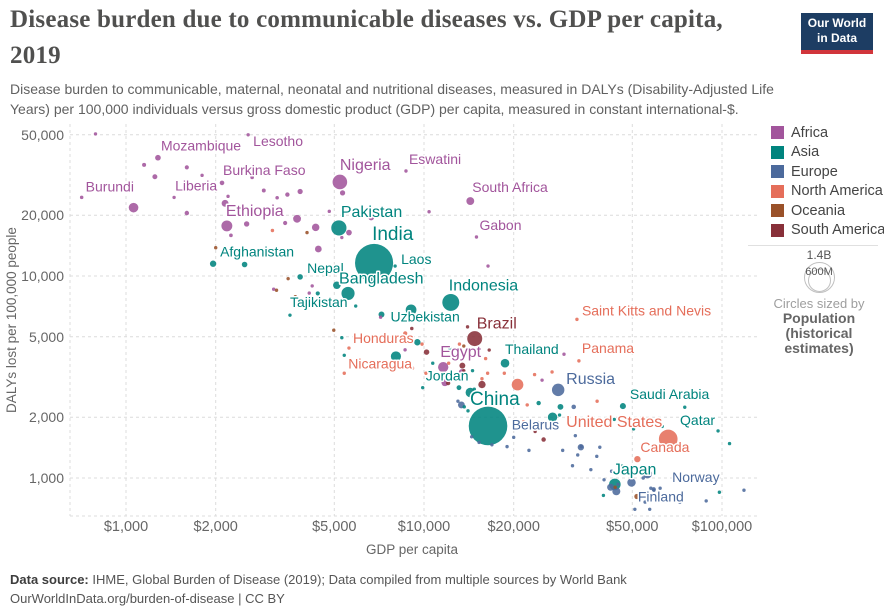 Image resolution: width=884 pixels, height=616 pixels. Describe the element at coordinates (488, 426) in the screenshot. I see `data-point-china` at that location.